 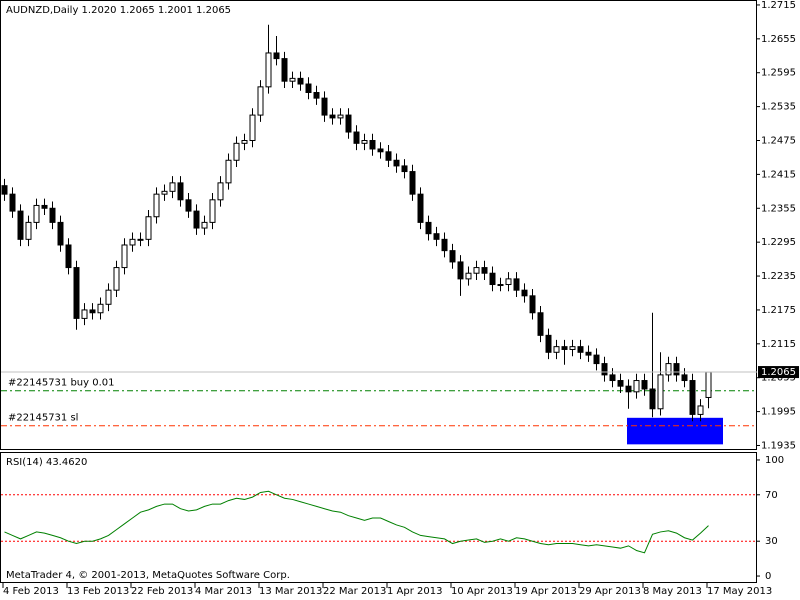 What do you see at coordinates (354, 591) in the screenshot?
I see `x-tick-label: 22 Mar 2013` at bounding box center [354, 591].